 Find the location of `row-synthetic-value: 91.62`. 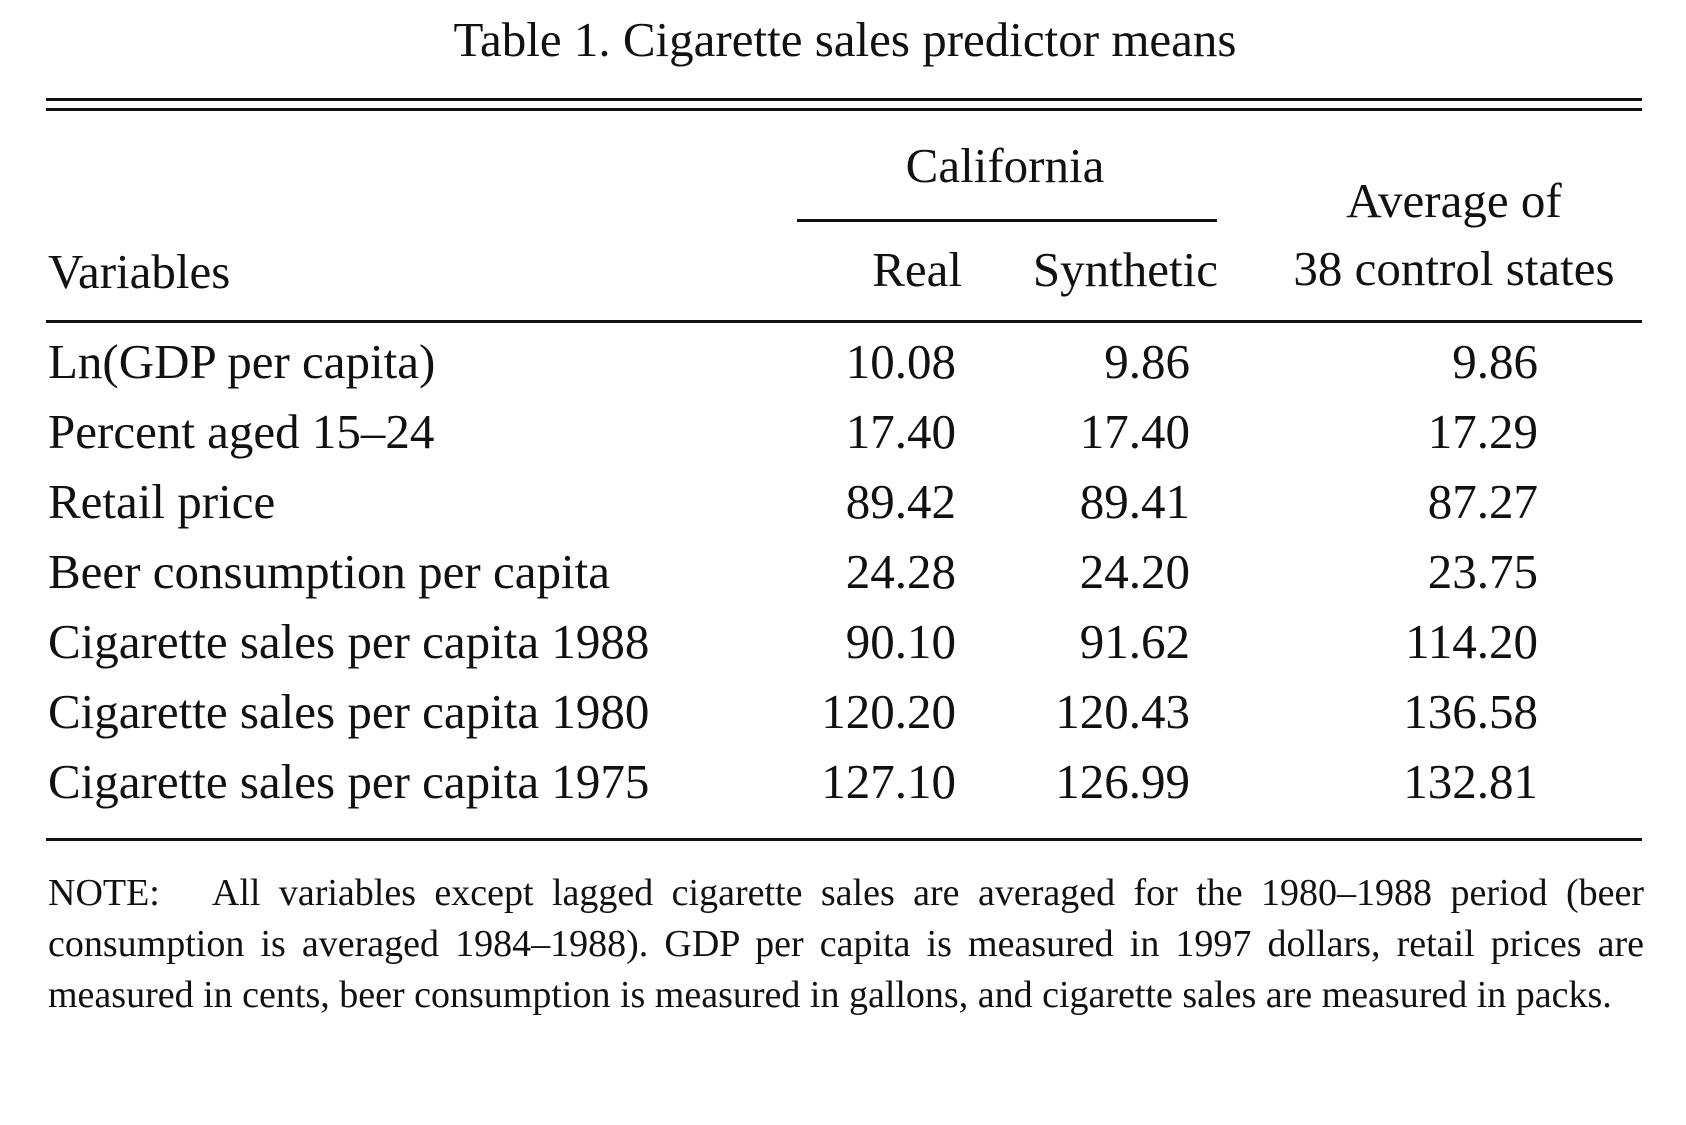

row-synthetic-value: 91.62 is located at coordinates (1134, 641).